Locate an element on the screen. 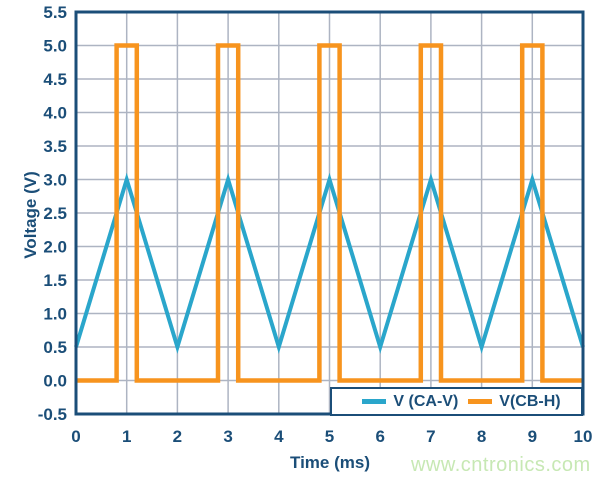 This screenshot has width=600, height=484. y-tick-label: 0.5 is located at coordinates (55, 347).